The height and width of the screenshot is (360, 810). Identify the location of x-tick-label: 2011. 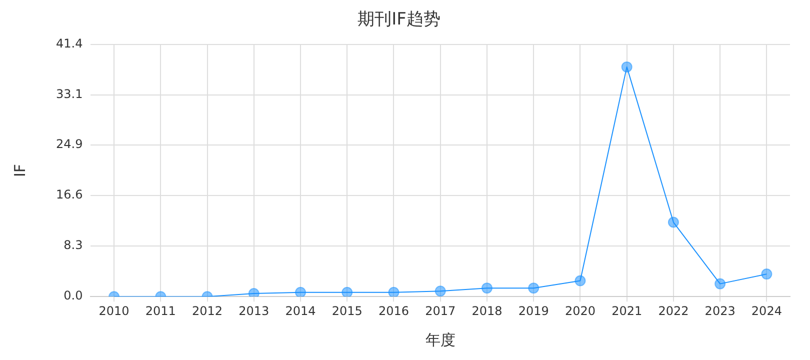
(160, 311).